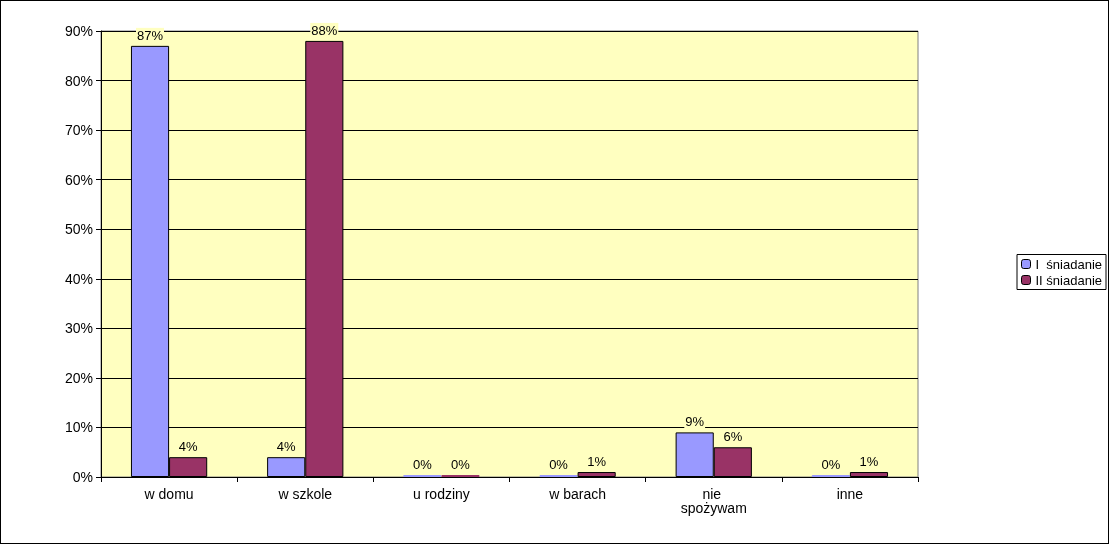 The width and height of the screenshot is (1109, 544). Describe the element at coordinates (733, 437) in the screenshot. I see `data-label: 6%` at that location.